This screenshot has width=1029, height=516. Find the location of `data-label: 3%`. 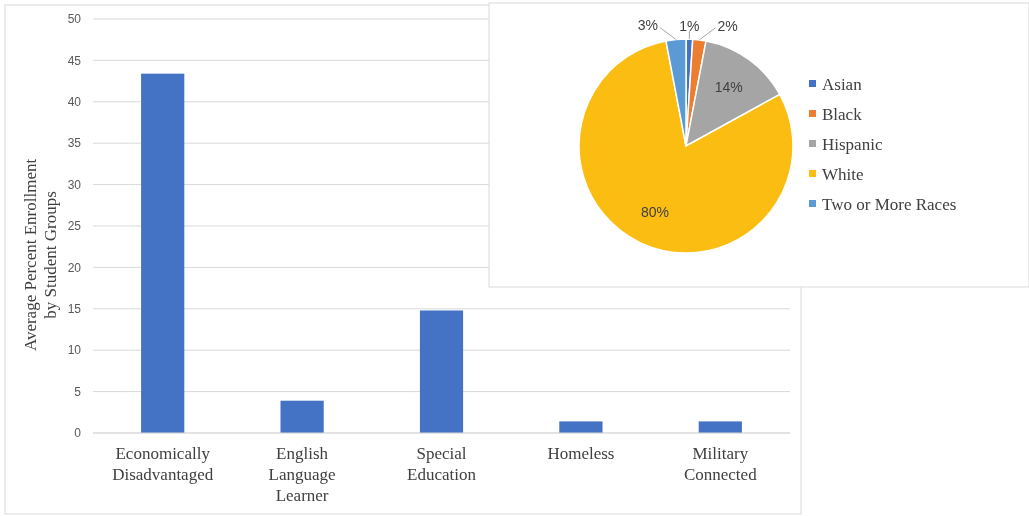

data-label: 3% is located at coordinates (647, 25).